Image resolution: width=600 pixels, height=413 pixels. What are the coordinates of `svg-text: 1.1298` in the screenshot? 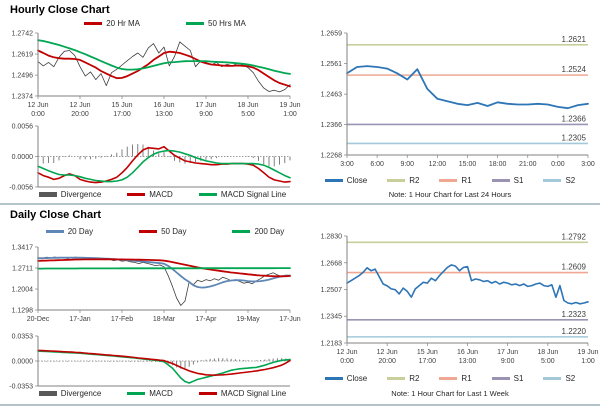 It's located at (23, 311).